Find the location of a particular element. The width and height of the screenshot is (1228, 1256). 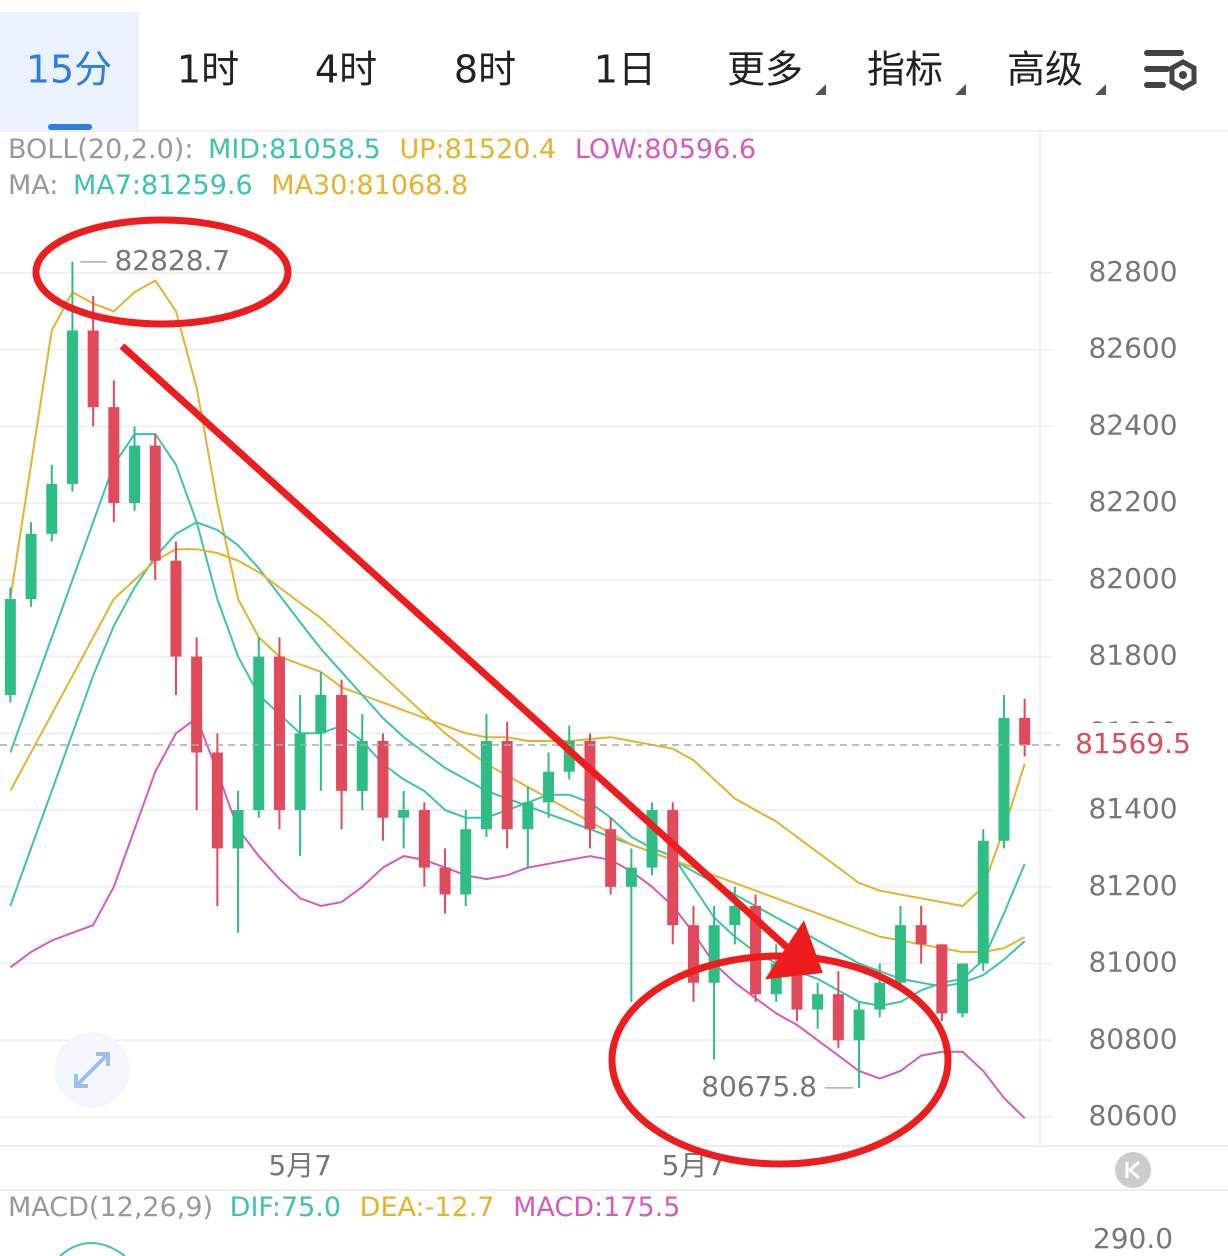

tab: 1时 is located at coordinates (208, 70).